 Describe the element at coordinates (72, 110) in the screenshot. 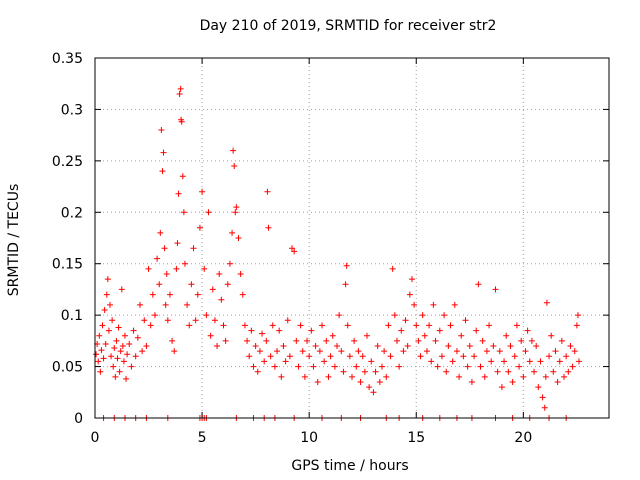

I see `y-tick-label: 0.3` at that location.